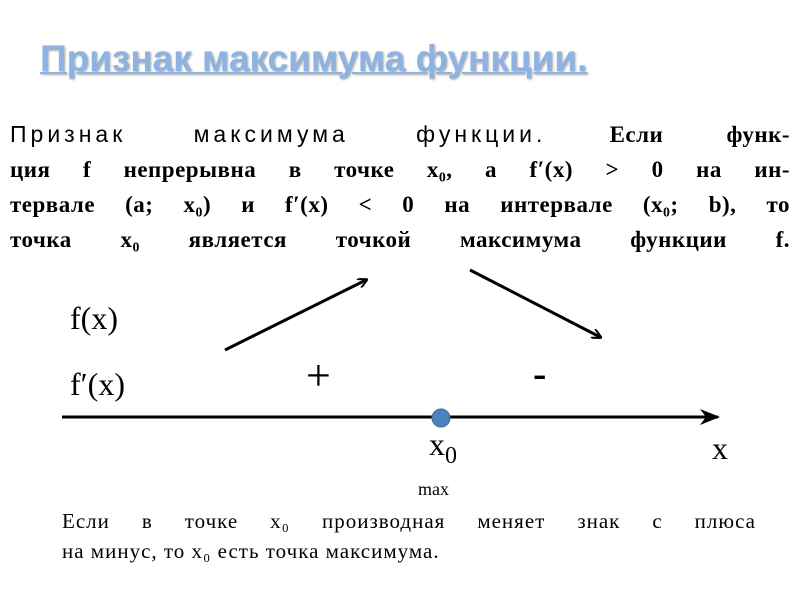 Image resolution: width=800 pixels, height=600 pixels. I want to click on conclusion-line-2: на минус, то x₀ есть точка максимума., so click(251, 551).